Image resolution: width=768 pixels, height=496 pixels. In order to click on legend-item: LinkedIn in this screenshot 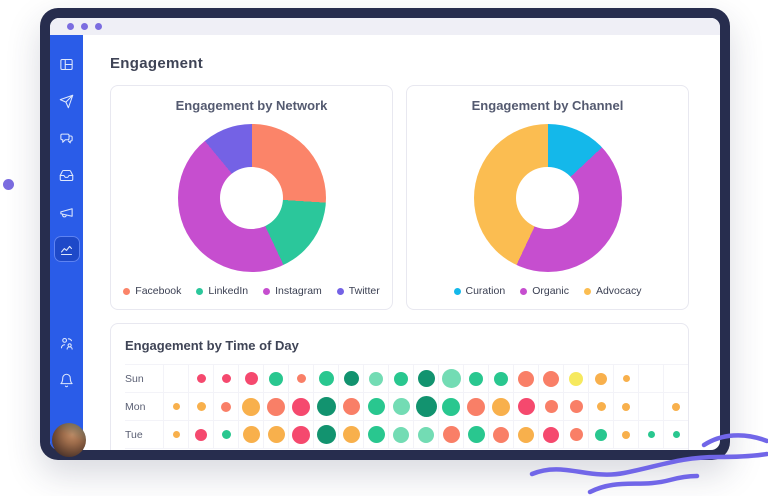, I will do `click(222, 291)`.